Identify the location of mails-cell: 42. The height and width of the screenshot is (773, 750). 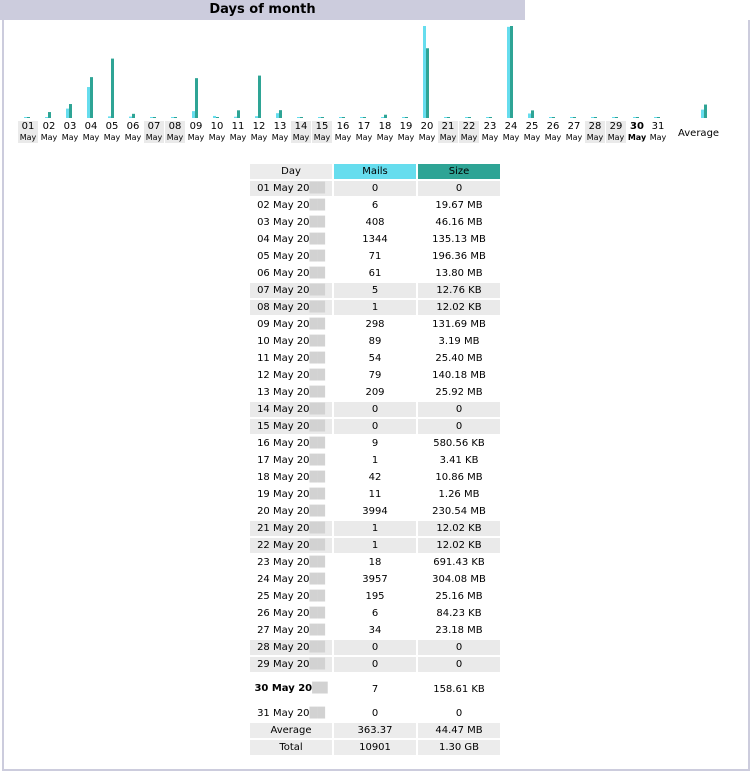
(375, 477).